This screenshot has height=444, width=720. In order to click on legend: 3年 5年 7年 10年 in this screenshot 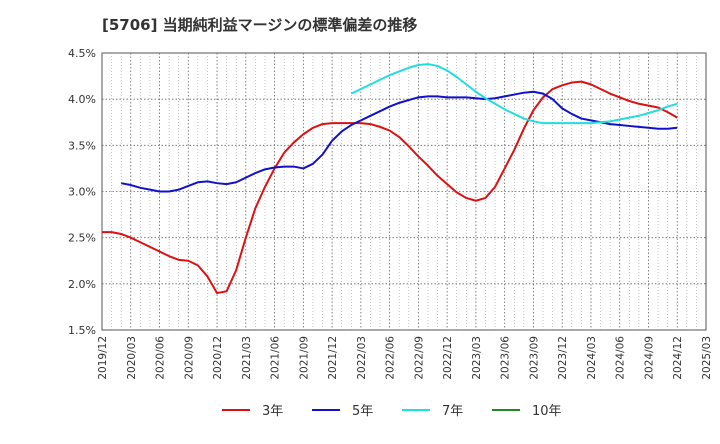, I will do `click(392, 411)`.